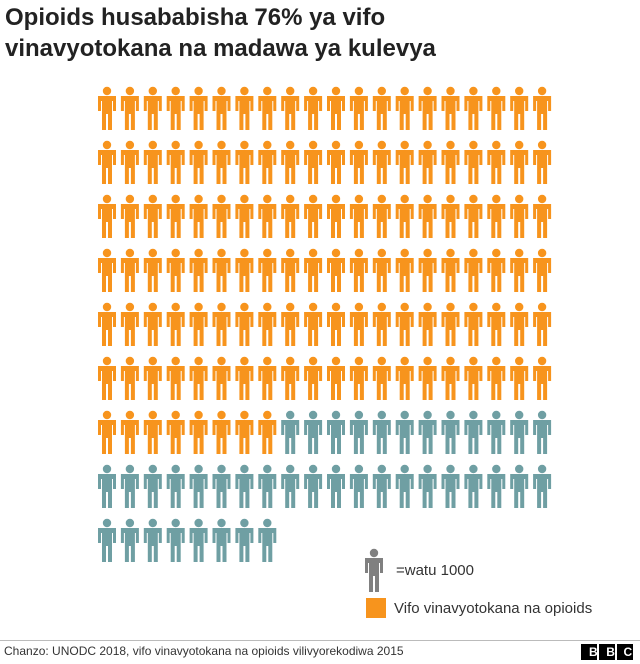 The width and height of the screenshot is (640, 664). What do you see at coordinates (493, 608) in the screenshot?
I see `legend-label: Vifo vinavyotokana na opioids` at bounding box center [493, 608].